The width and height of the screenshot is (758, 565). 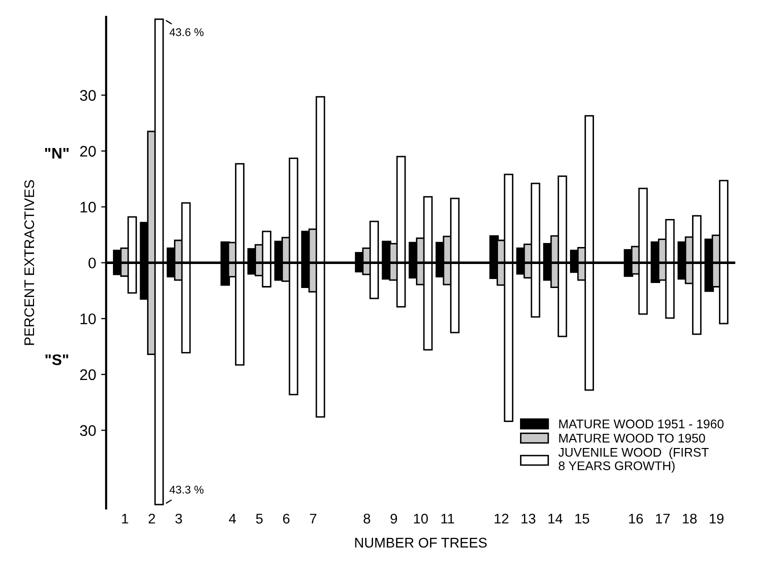 I want to click on legend-label: MATURE WOOD TO 1950, so click(x=632, y=438).